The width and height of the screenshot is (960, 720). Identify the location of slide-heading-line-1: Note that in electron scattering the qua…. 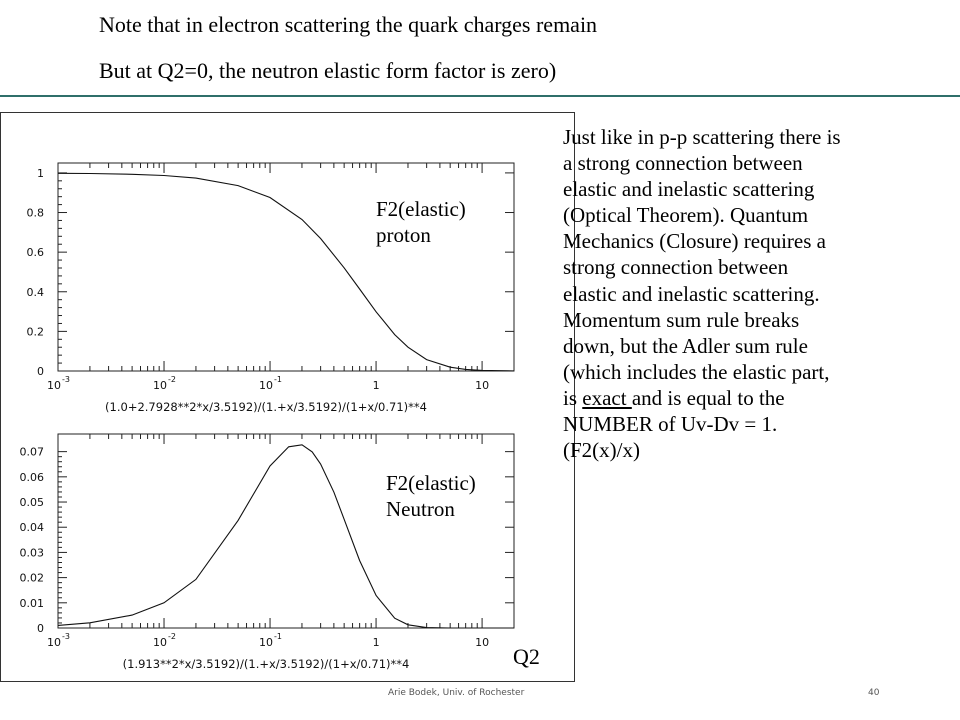
(348, 24).